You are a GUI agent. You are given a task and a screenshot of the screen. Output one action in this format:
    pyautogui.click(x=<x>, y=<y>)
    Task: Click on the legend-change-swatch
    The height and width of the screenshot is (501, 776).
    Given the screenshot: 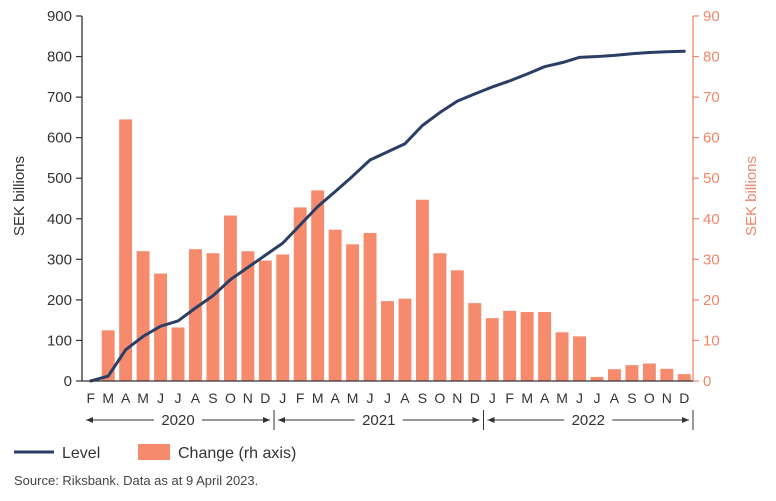 What is the action you would take?
    pyautogui.click(x=154, y=452)
    